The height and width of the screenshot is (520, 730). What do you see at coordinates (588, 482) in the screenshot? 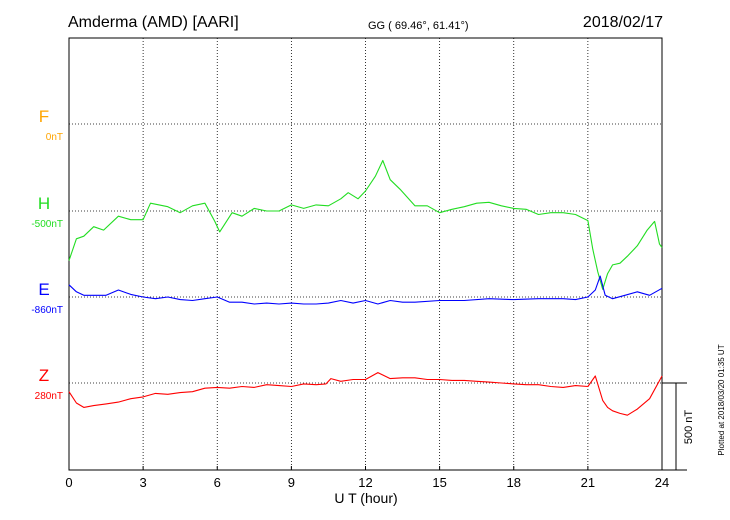
I see `x-tick-label: 21` at bounding box center [588, 482].